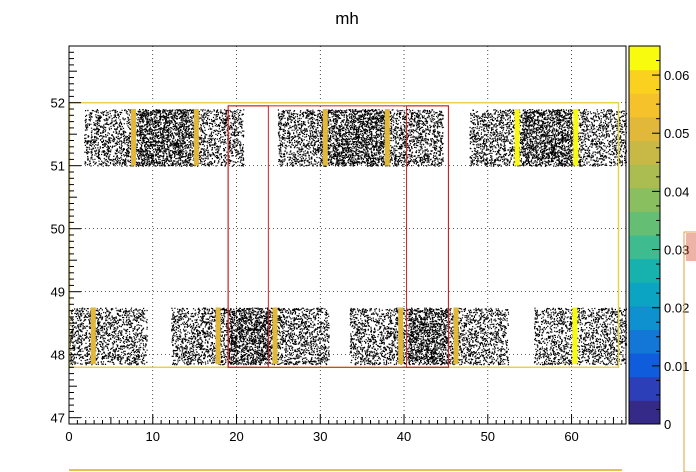  Describe the element at coordinates (58, 355) in the screenshot. I see `y-tick-label: 48` at that location.